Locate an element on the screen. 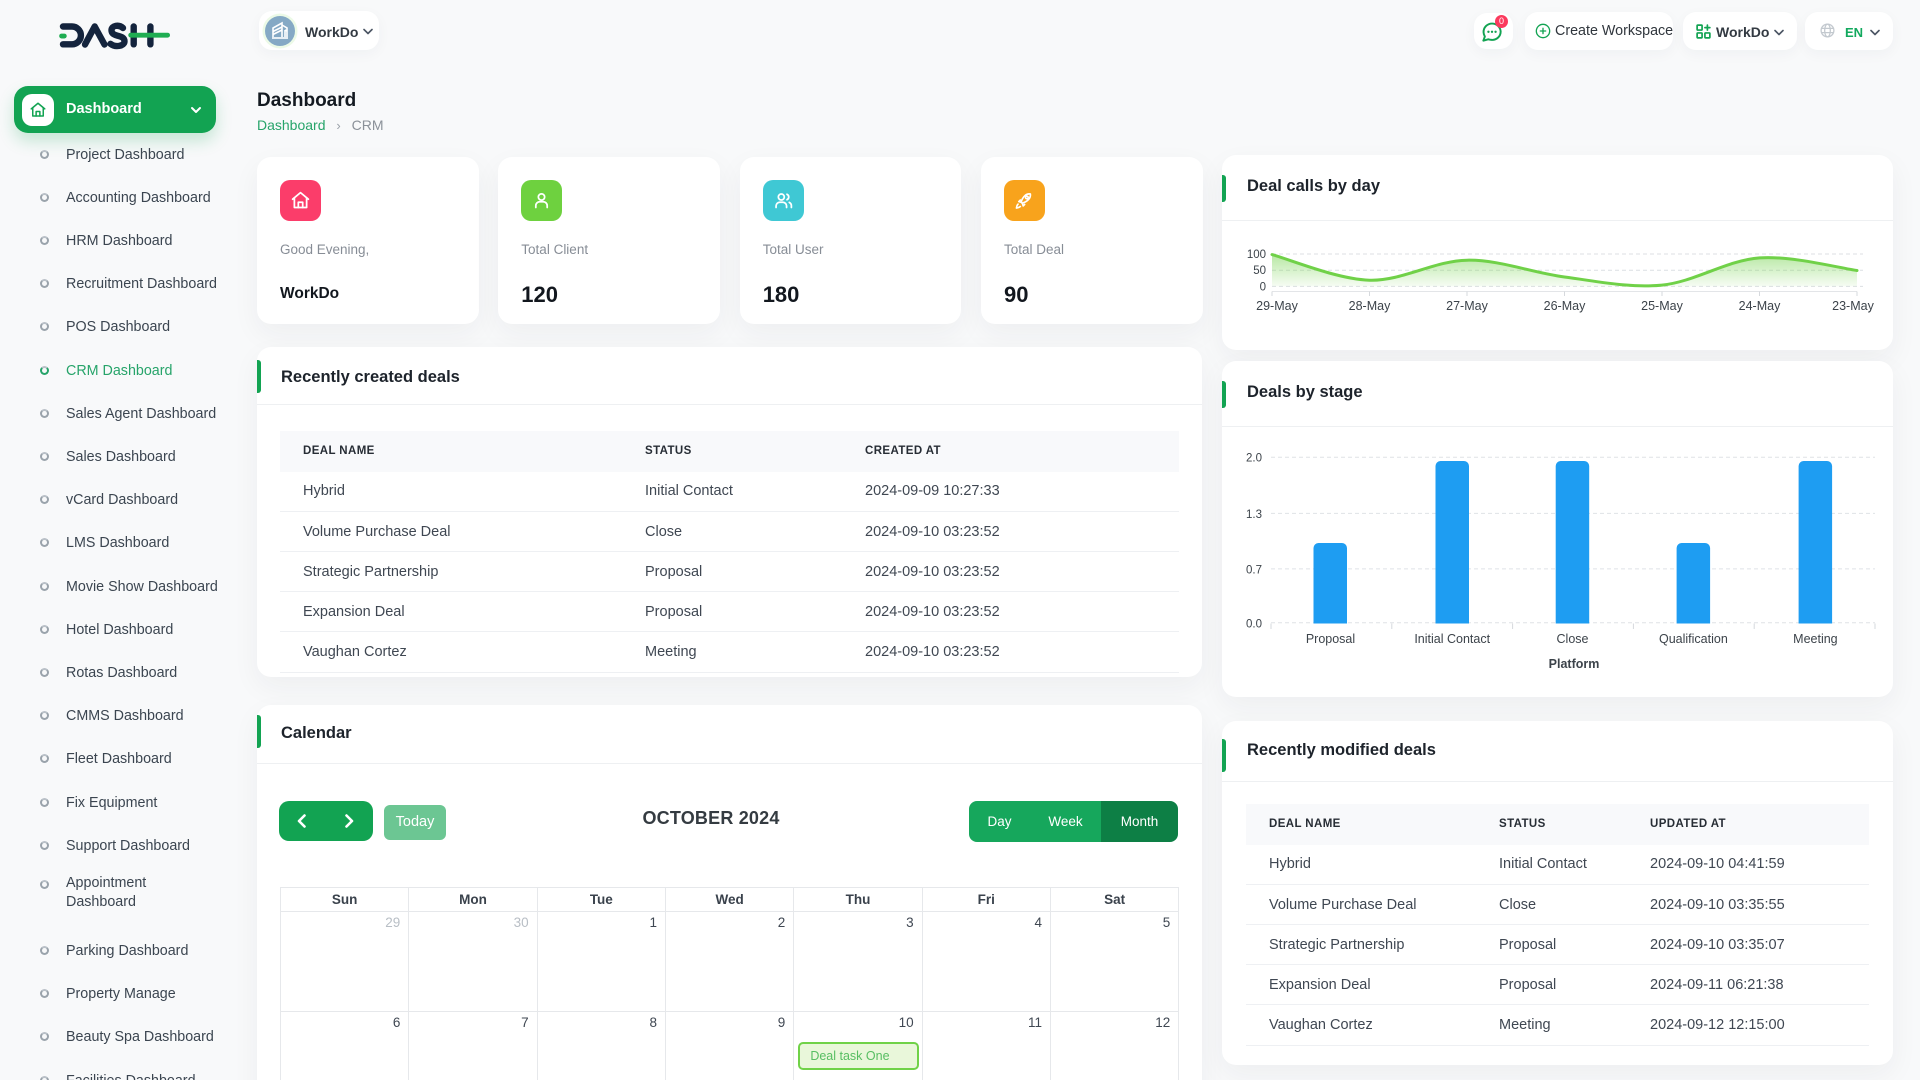 This screenshot has height=1080, width=1920. svg-text: 100 is located at coordinates (1256, 255).